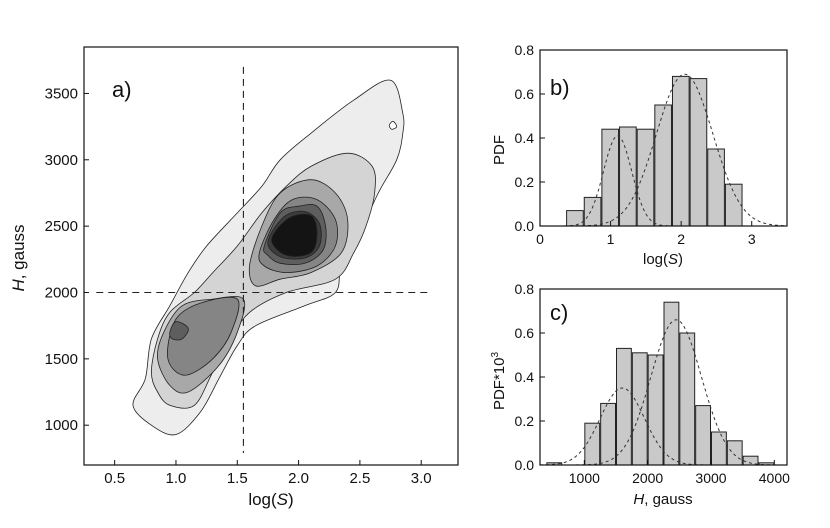 The width and height of the screenshot is (830, 528). Describe the element at coordinates (421, 478) in the screenshot. I see `panel-a-xtick-label: 3.0` at that location.